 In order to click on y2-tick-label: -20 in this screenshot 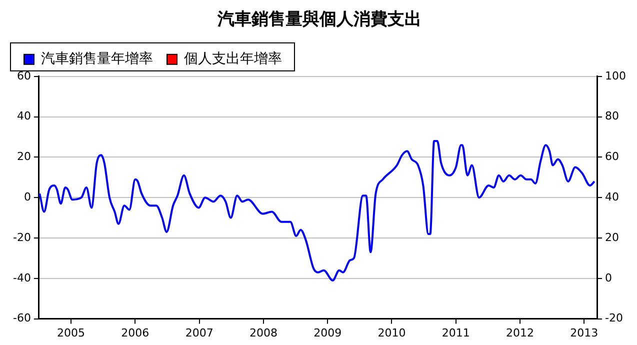, I will do `click(614, 318)`.